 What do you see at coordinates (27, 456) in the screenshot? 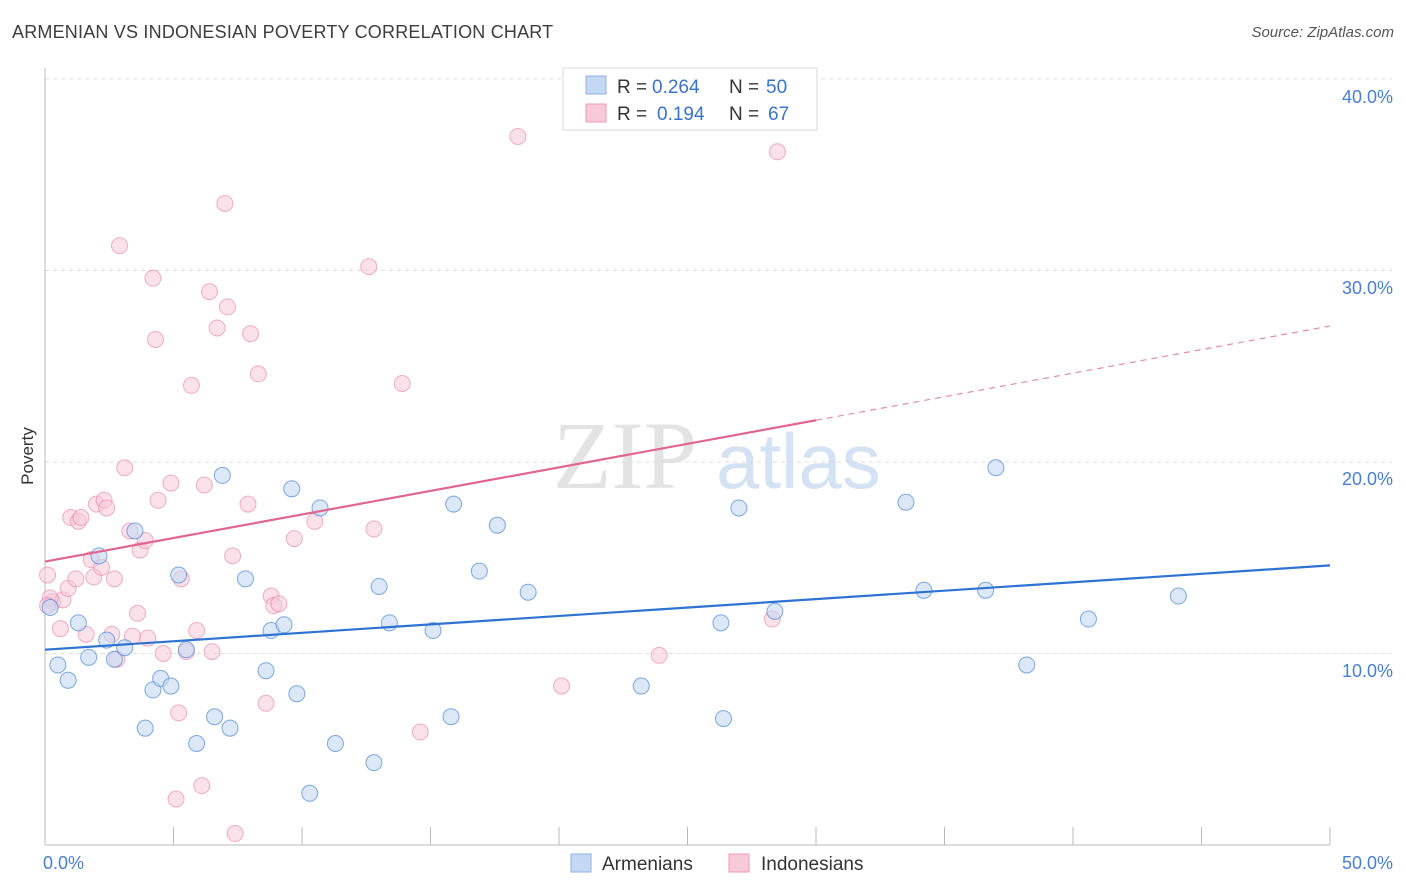
I see `y-axis-title: Poverty` at bounding box center [27, 456].